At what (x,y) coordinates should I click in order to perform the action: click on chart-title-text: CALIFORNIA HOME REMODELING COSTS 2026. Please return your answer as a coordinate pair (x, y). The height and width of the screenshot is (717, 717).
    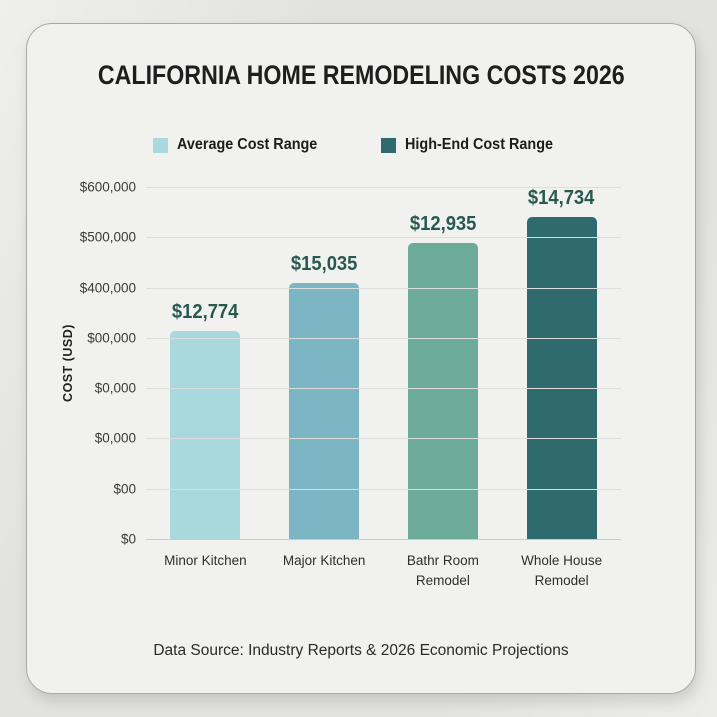
    Looking at the image, I should click on (361, 75).